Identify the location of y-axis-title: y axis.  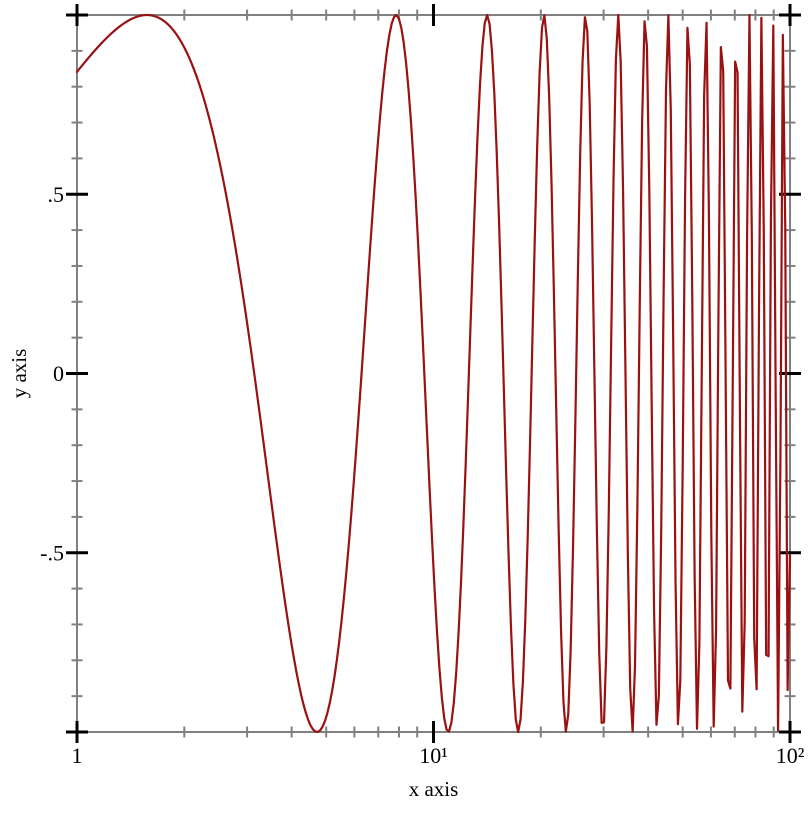
(19, 374).